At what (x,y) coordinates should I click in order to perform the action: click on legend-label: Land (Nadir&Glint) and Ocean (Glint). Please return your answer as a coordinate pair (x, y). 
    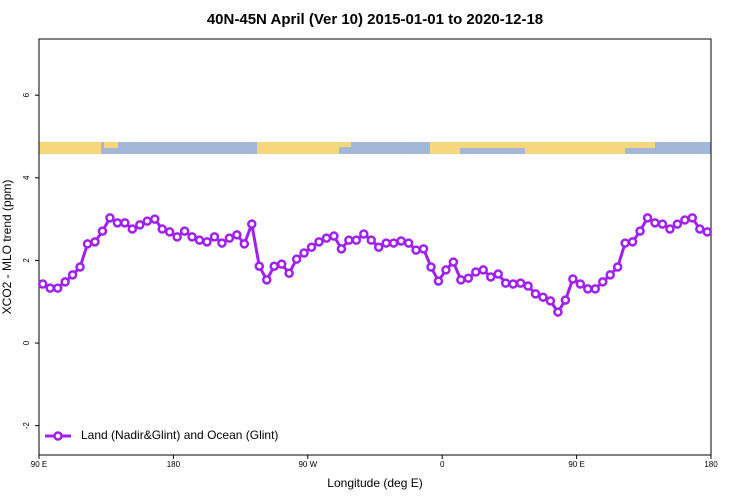
    Looking at the image, I should click on (179, 435).